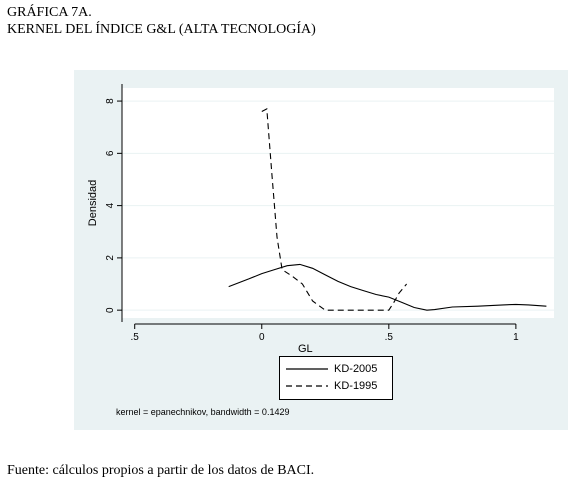 The image size is (575, 494). I want to click on legend-swatch-dashed, so click(307, 386).